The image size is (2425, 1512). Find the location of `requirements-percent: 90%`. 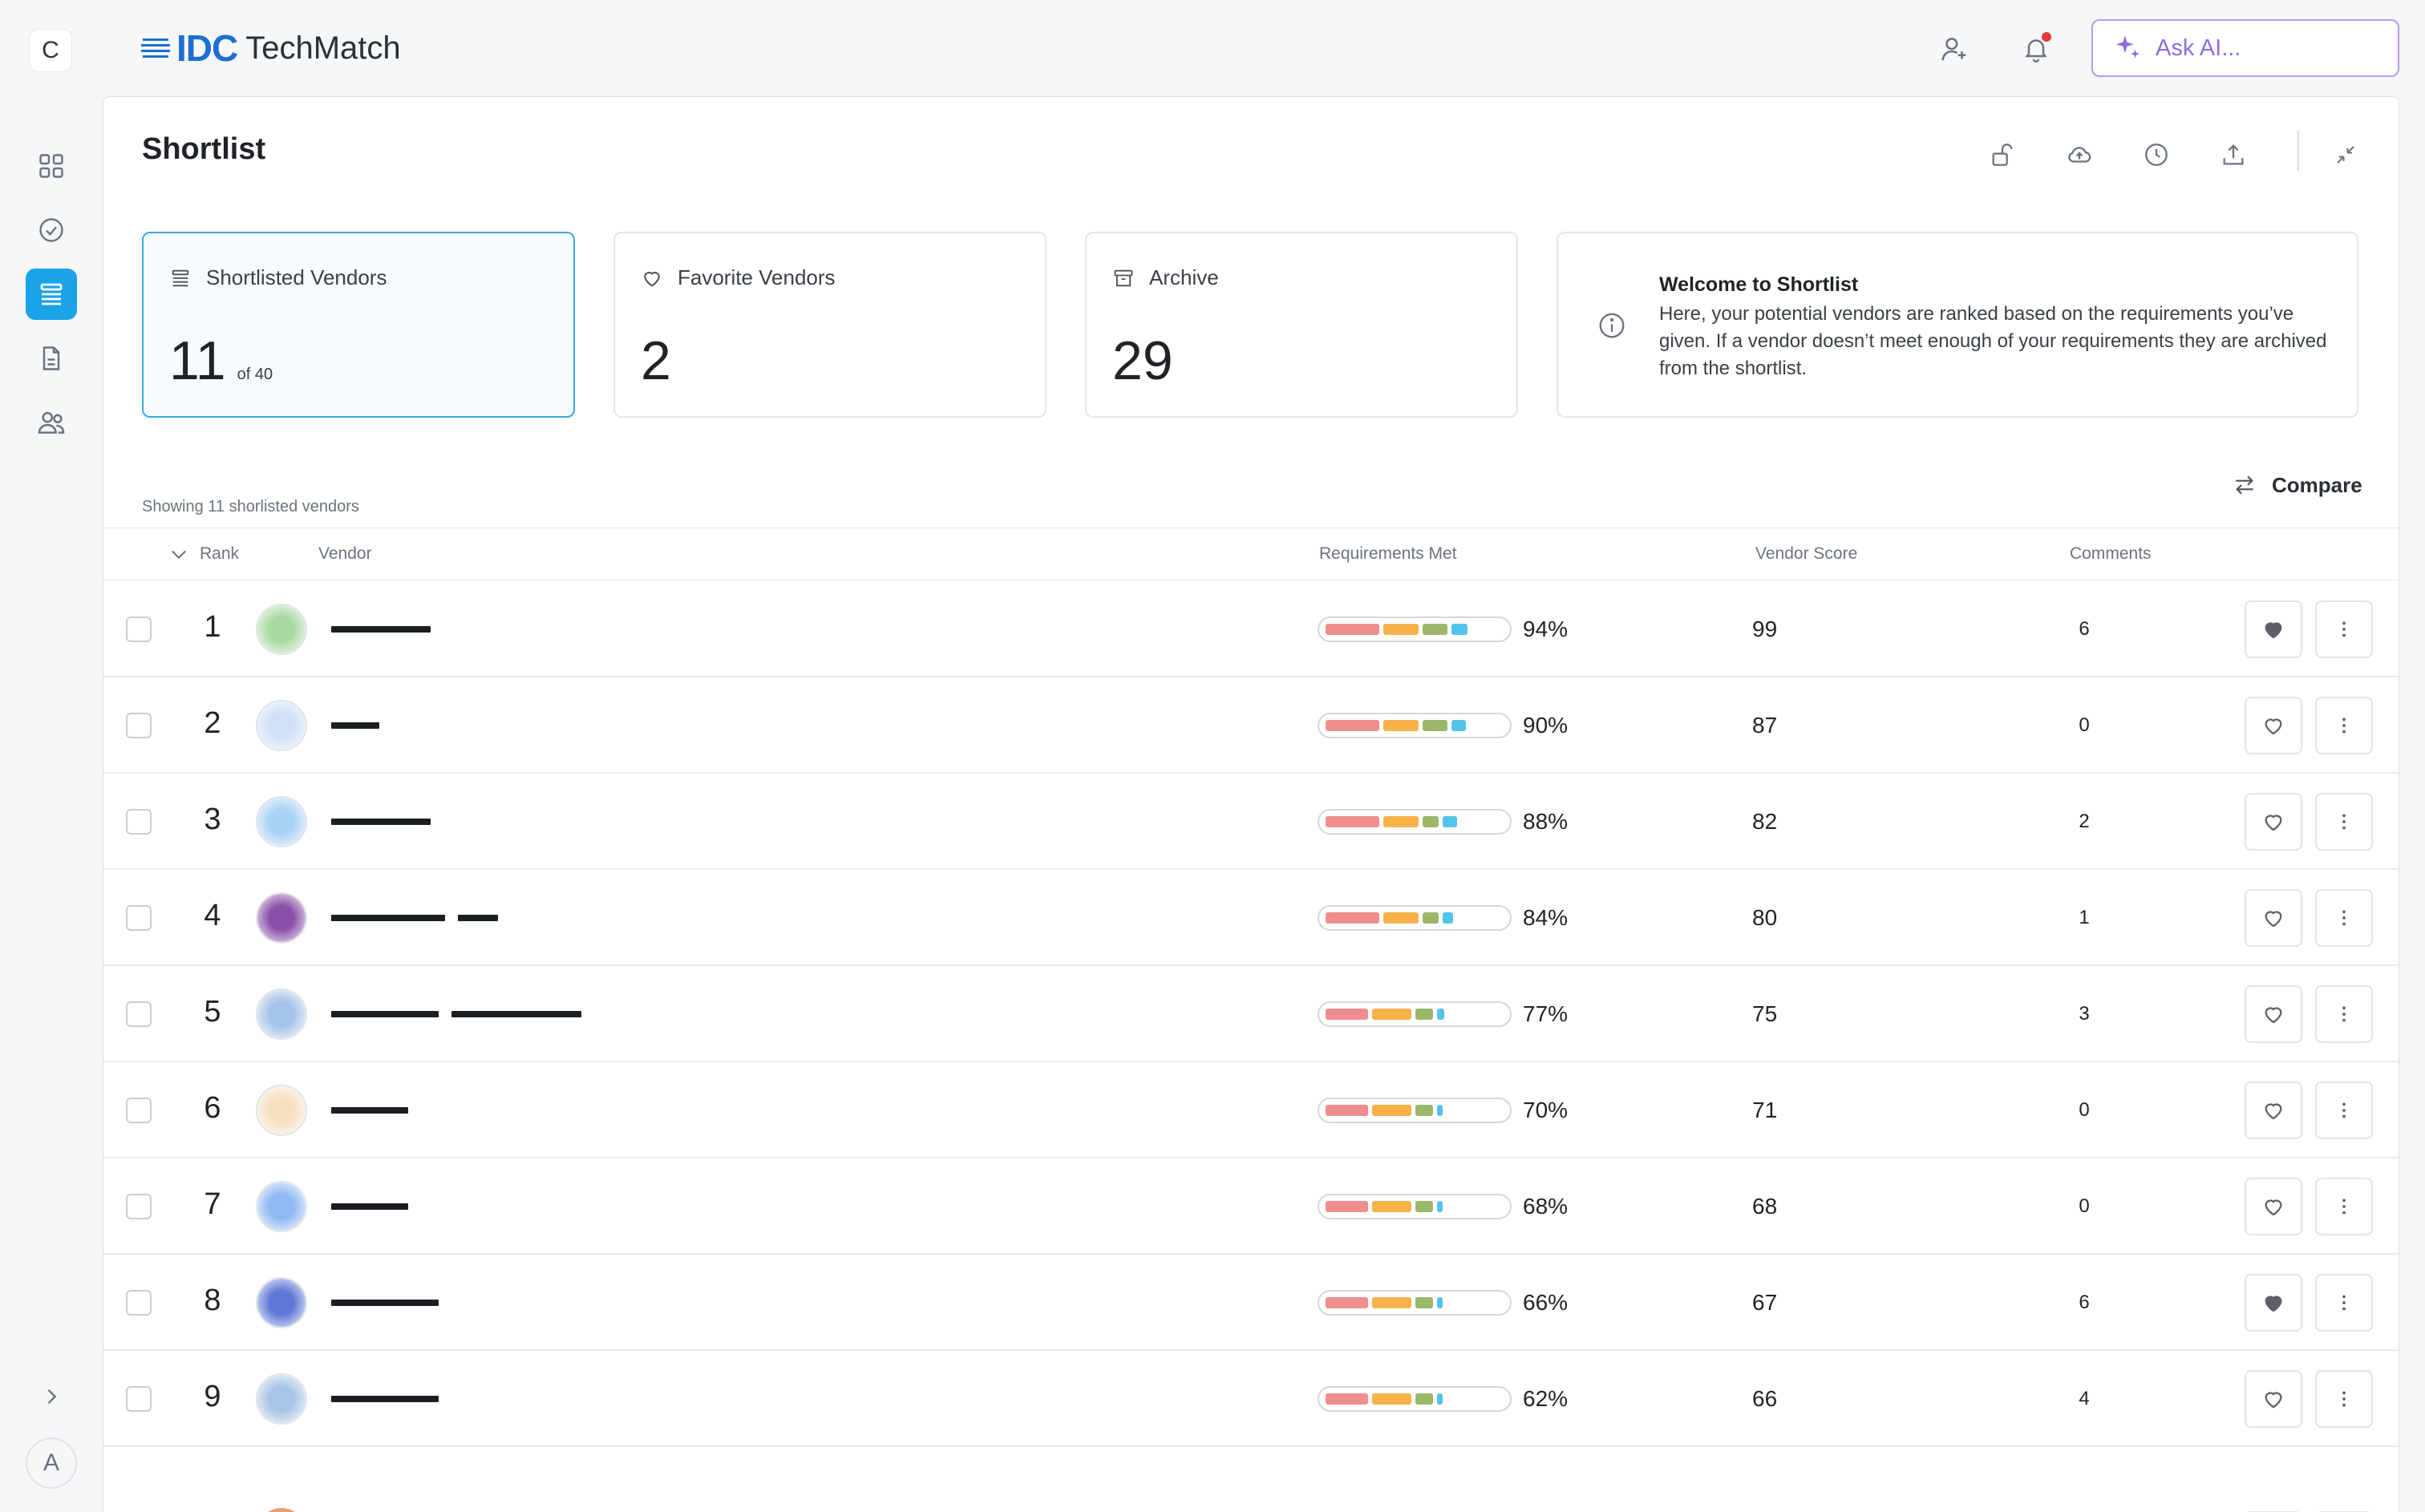

requirements-percent: 90% is located at coordinates (1546, 725).